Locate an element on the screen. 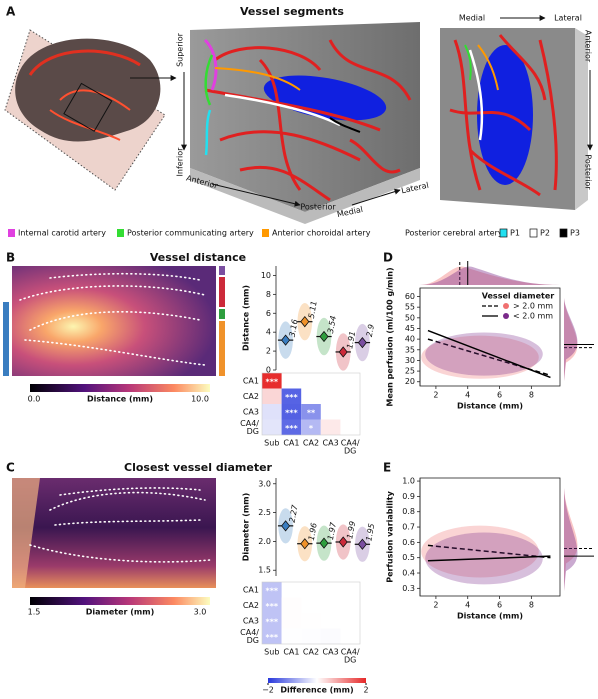 This screenshot has height=699, width=598. y-tick-label: 10 is located at coordinates (266, 275).